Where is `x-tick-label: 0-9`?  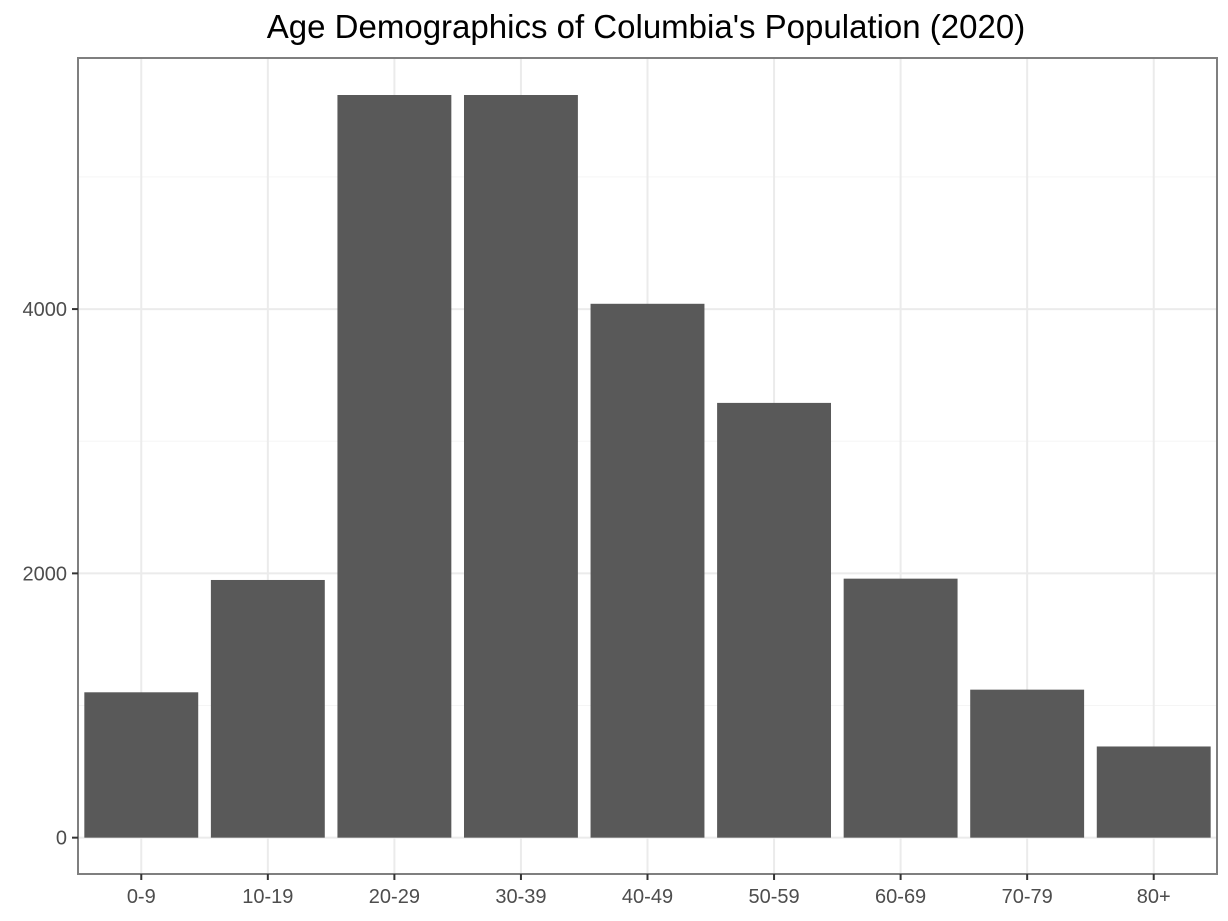 x-tick-label: 0-9 is located at coordinates (141, 897).